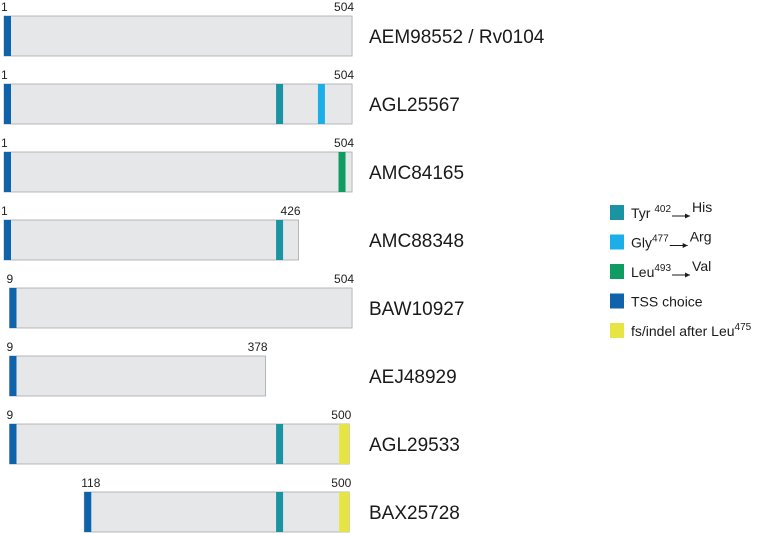 The width and height of the screenshot is (780, 534). What do you see at coordinates (416, 173) in the screenshot?
I see `row-label: AMC84165` at bounding box center [416, 173].